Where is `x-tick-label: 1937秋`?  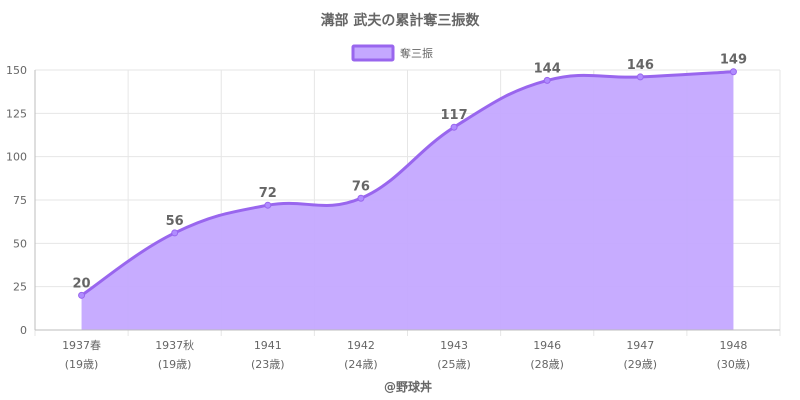
x-tick-label: 1937秋 is located at coordinates (174, 345).